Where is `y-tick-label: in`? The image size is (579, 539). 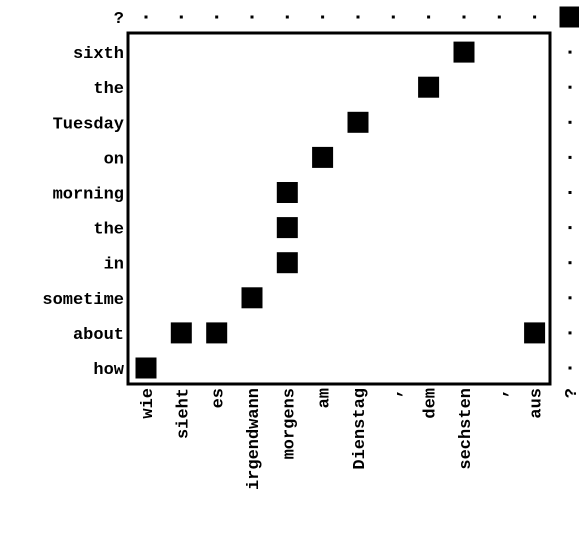 y-tick-label: in is located at coordinates (114, 265).